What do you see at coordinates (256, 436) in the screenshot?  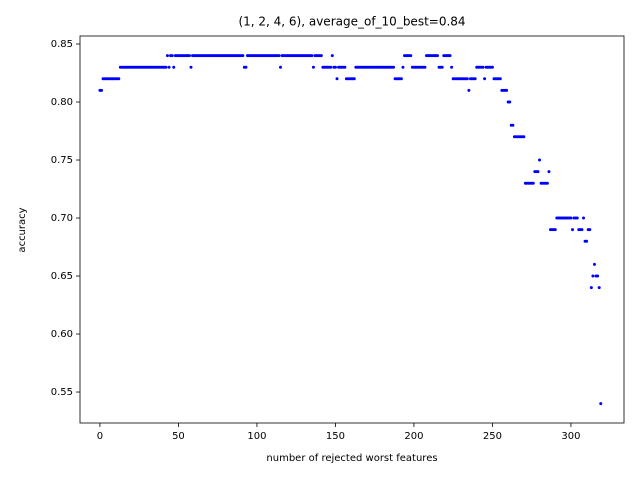 I see `x-tick-label: 100` at bounding box center [256, 436].